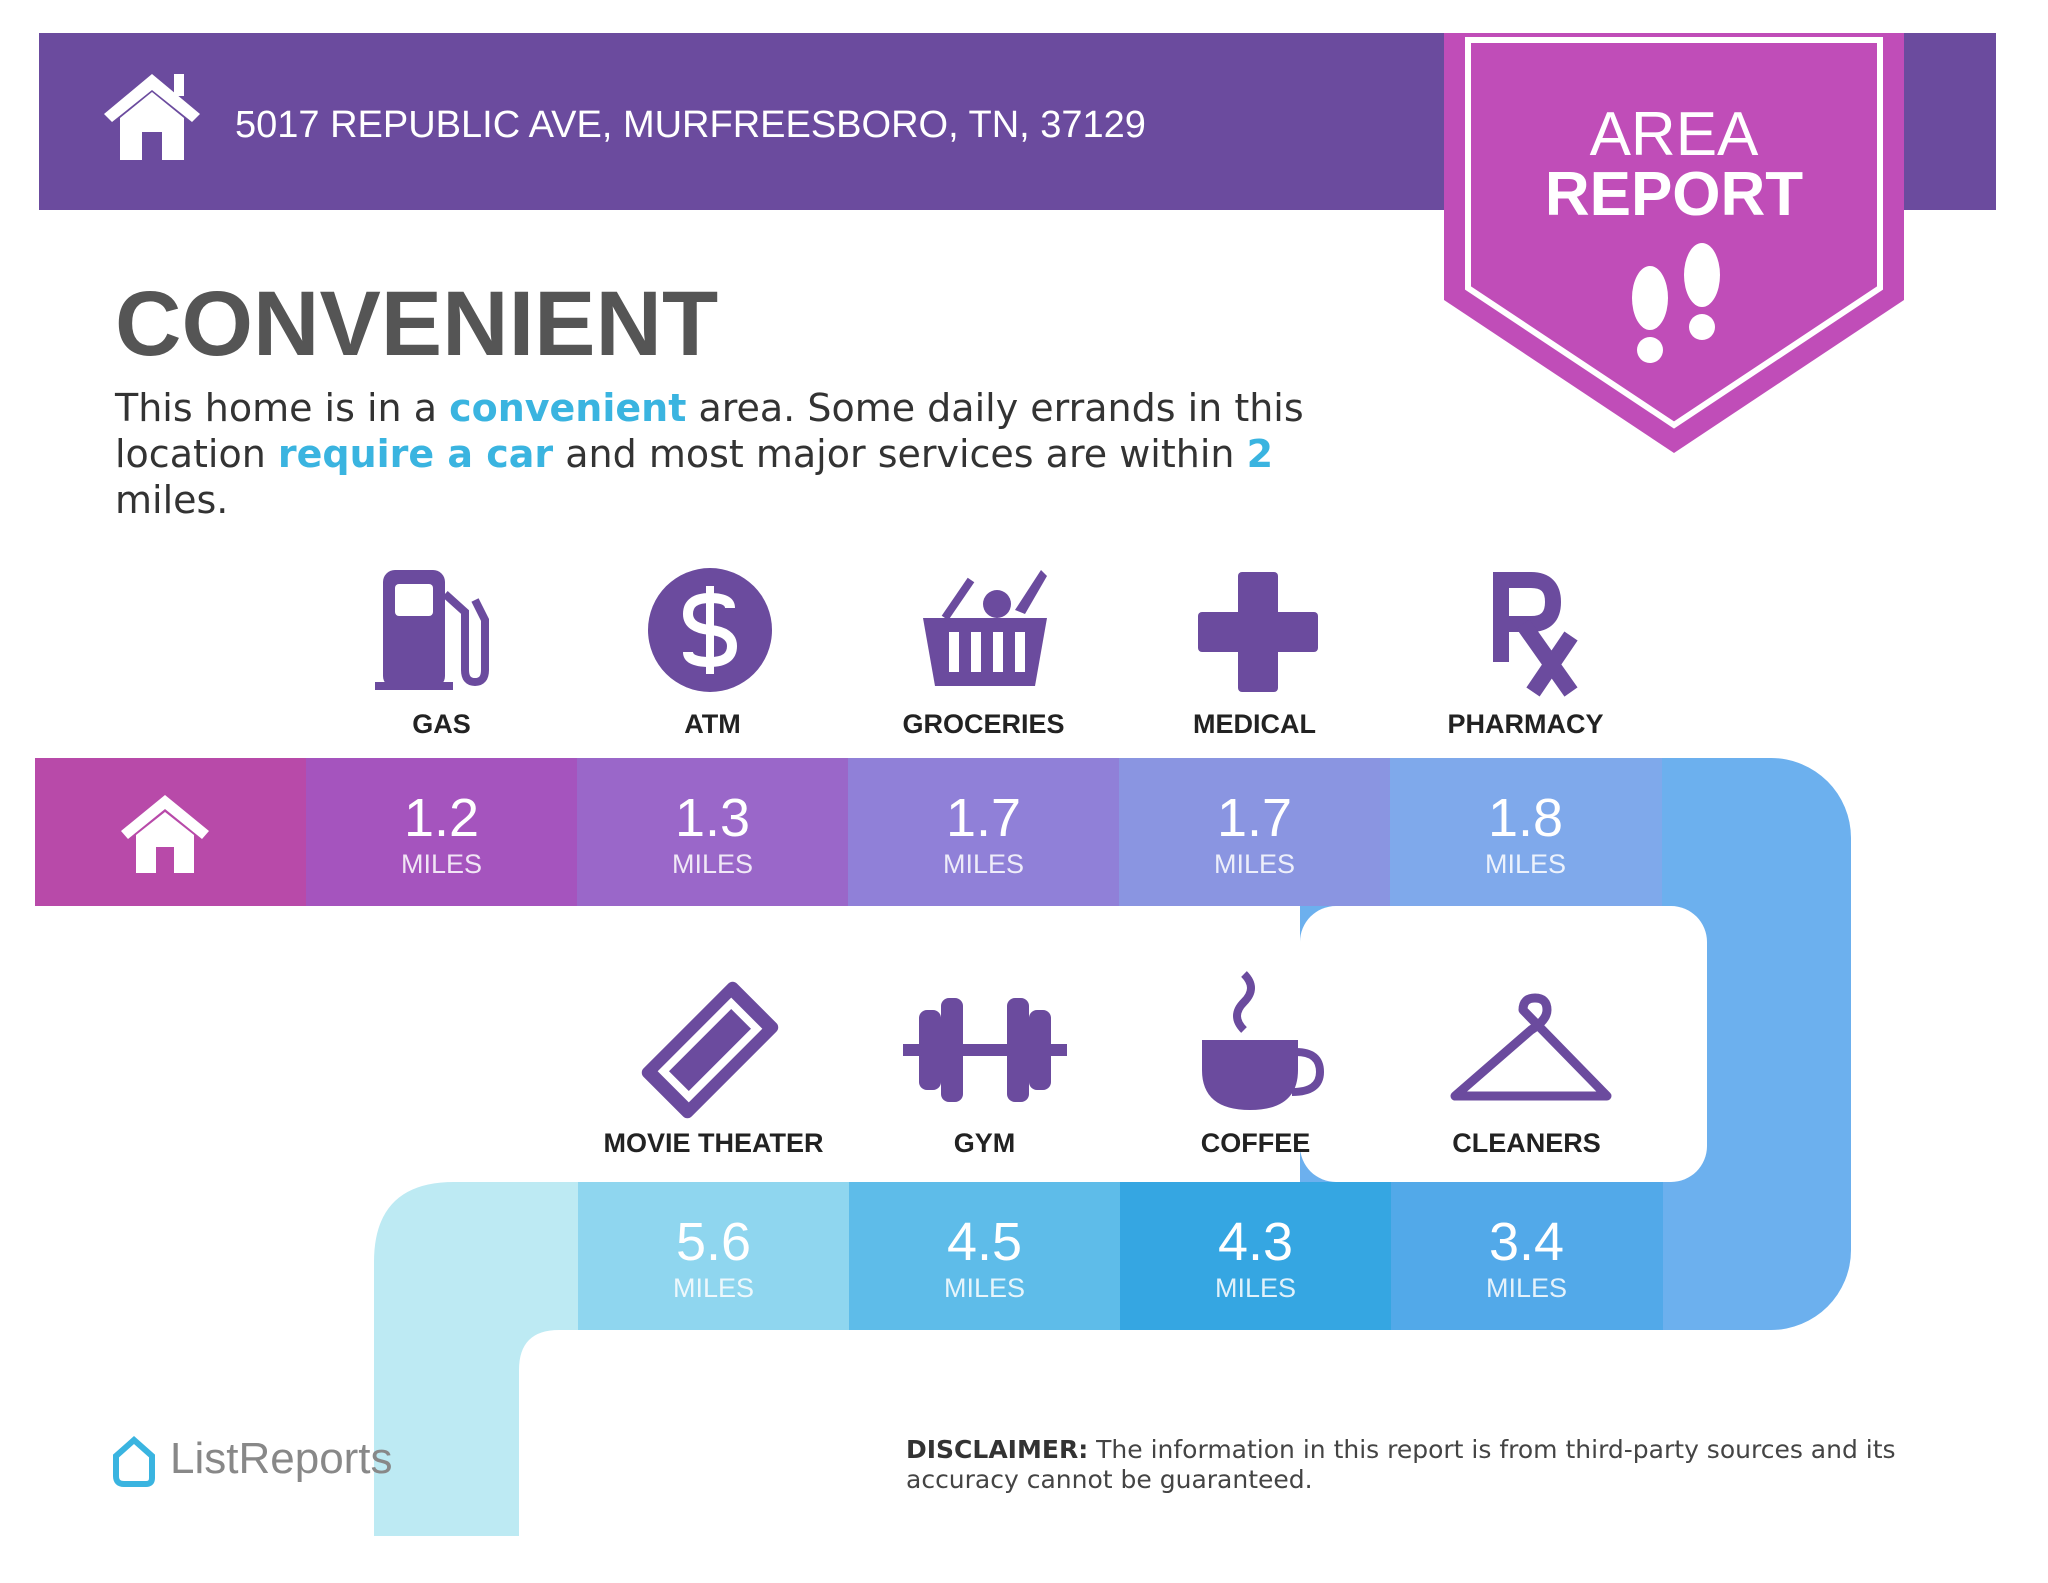 Image resolution: width=2048 pixels, height=1583 pixels. What do you see at coordinates (984, 1242) in the screenshot?
I see `distance-value: 4.5` at bounding box center [984, 1242].